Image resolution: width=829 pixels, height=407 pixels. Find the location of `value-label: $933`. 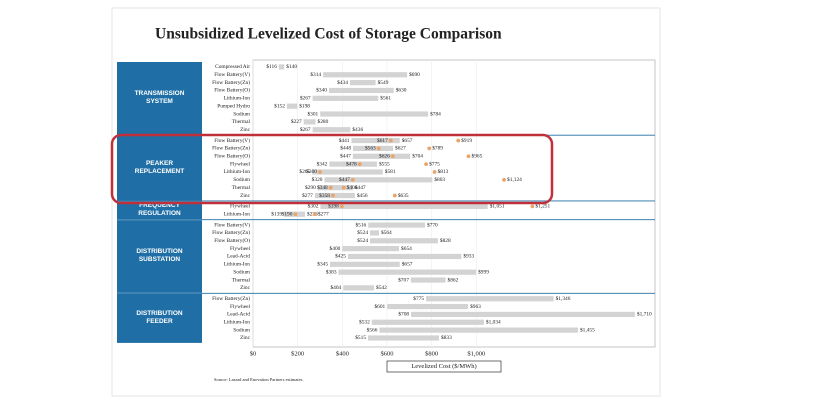

value-label: $933 is located at coordinates (468, 256).